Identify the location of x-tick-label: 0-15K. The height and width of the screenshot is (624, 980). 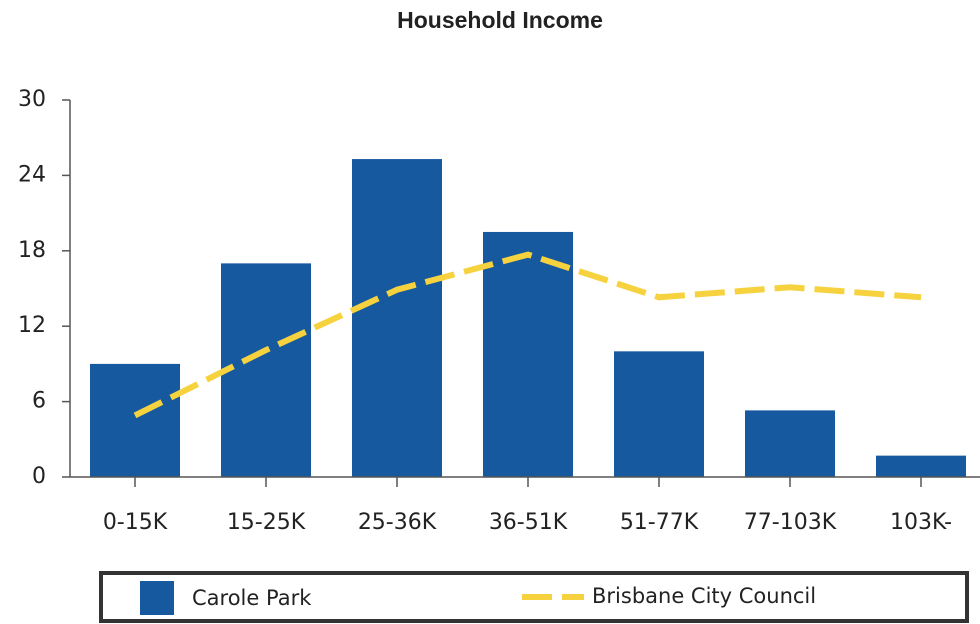
(135, 522).